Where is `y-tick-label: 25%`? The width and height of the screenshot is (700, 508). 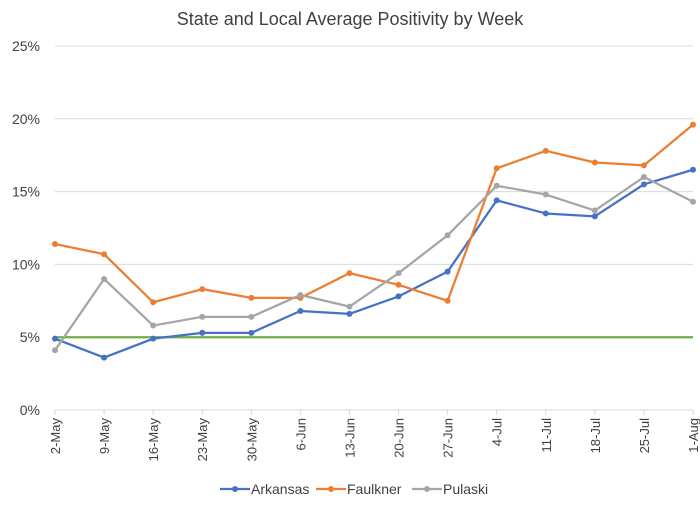
y-tick-label: 25% is located at coordinates (26, 46).